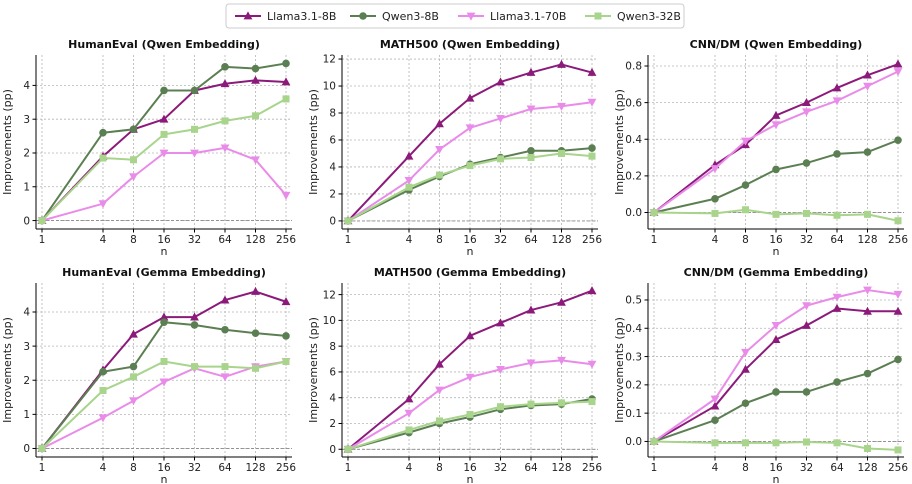 The height and width of the screenshot is (484, 912). I want to click on y-tick-label: 4, so click(332, 168).